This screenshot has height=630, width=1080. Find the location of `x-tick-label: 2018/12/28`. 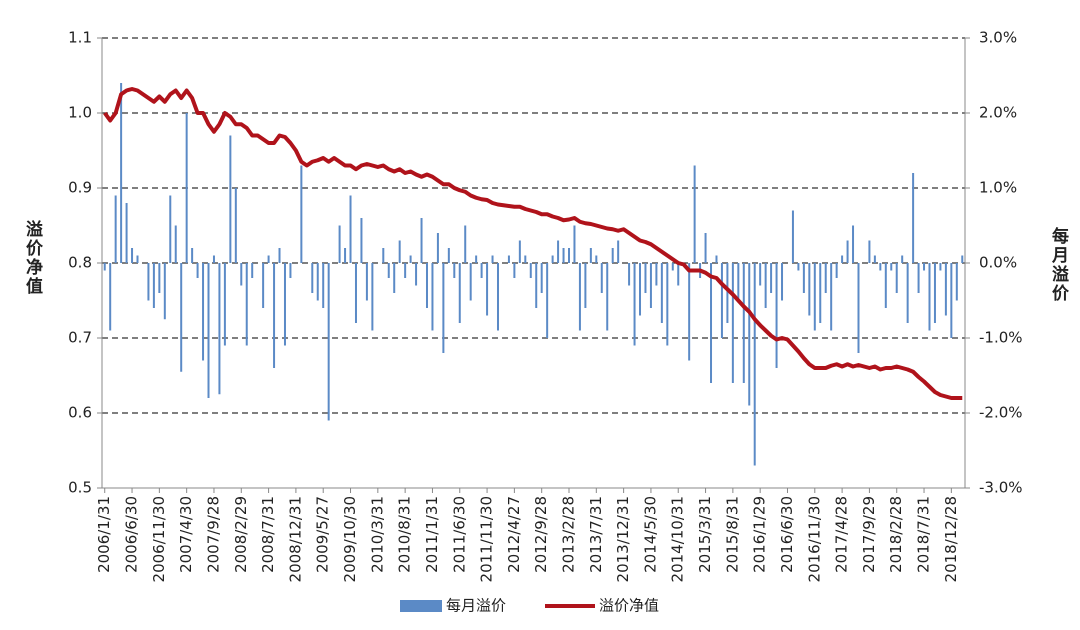

x-tick-label: 2018/12/28 is located at coordinates (951, 539).